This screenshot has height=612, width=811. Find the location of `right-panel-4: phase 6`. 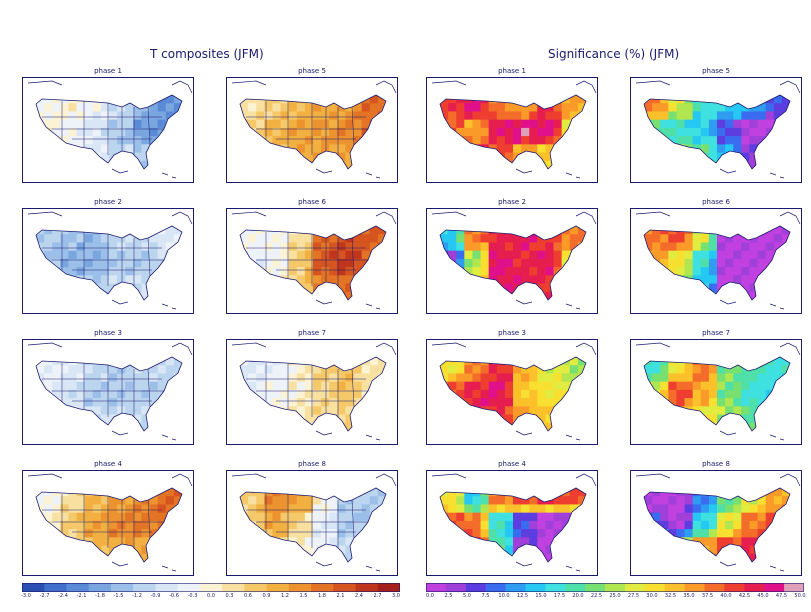

right-panel-4: phase 6 is located at coordinates (716, 257).